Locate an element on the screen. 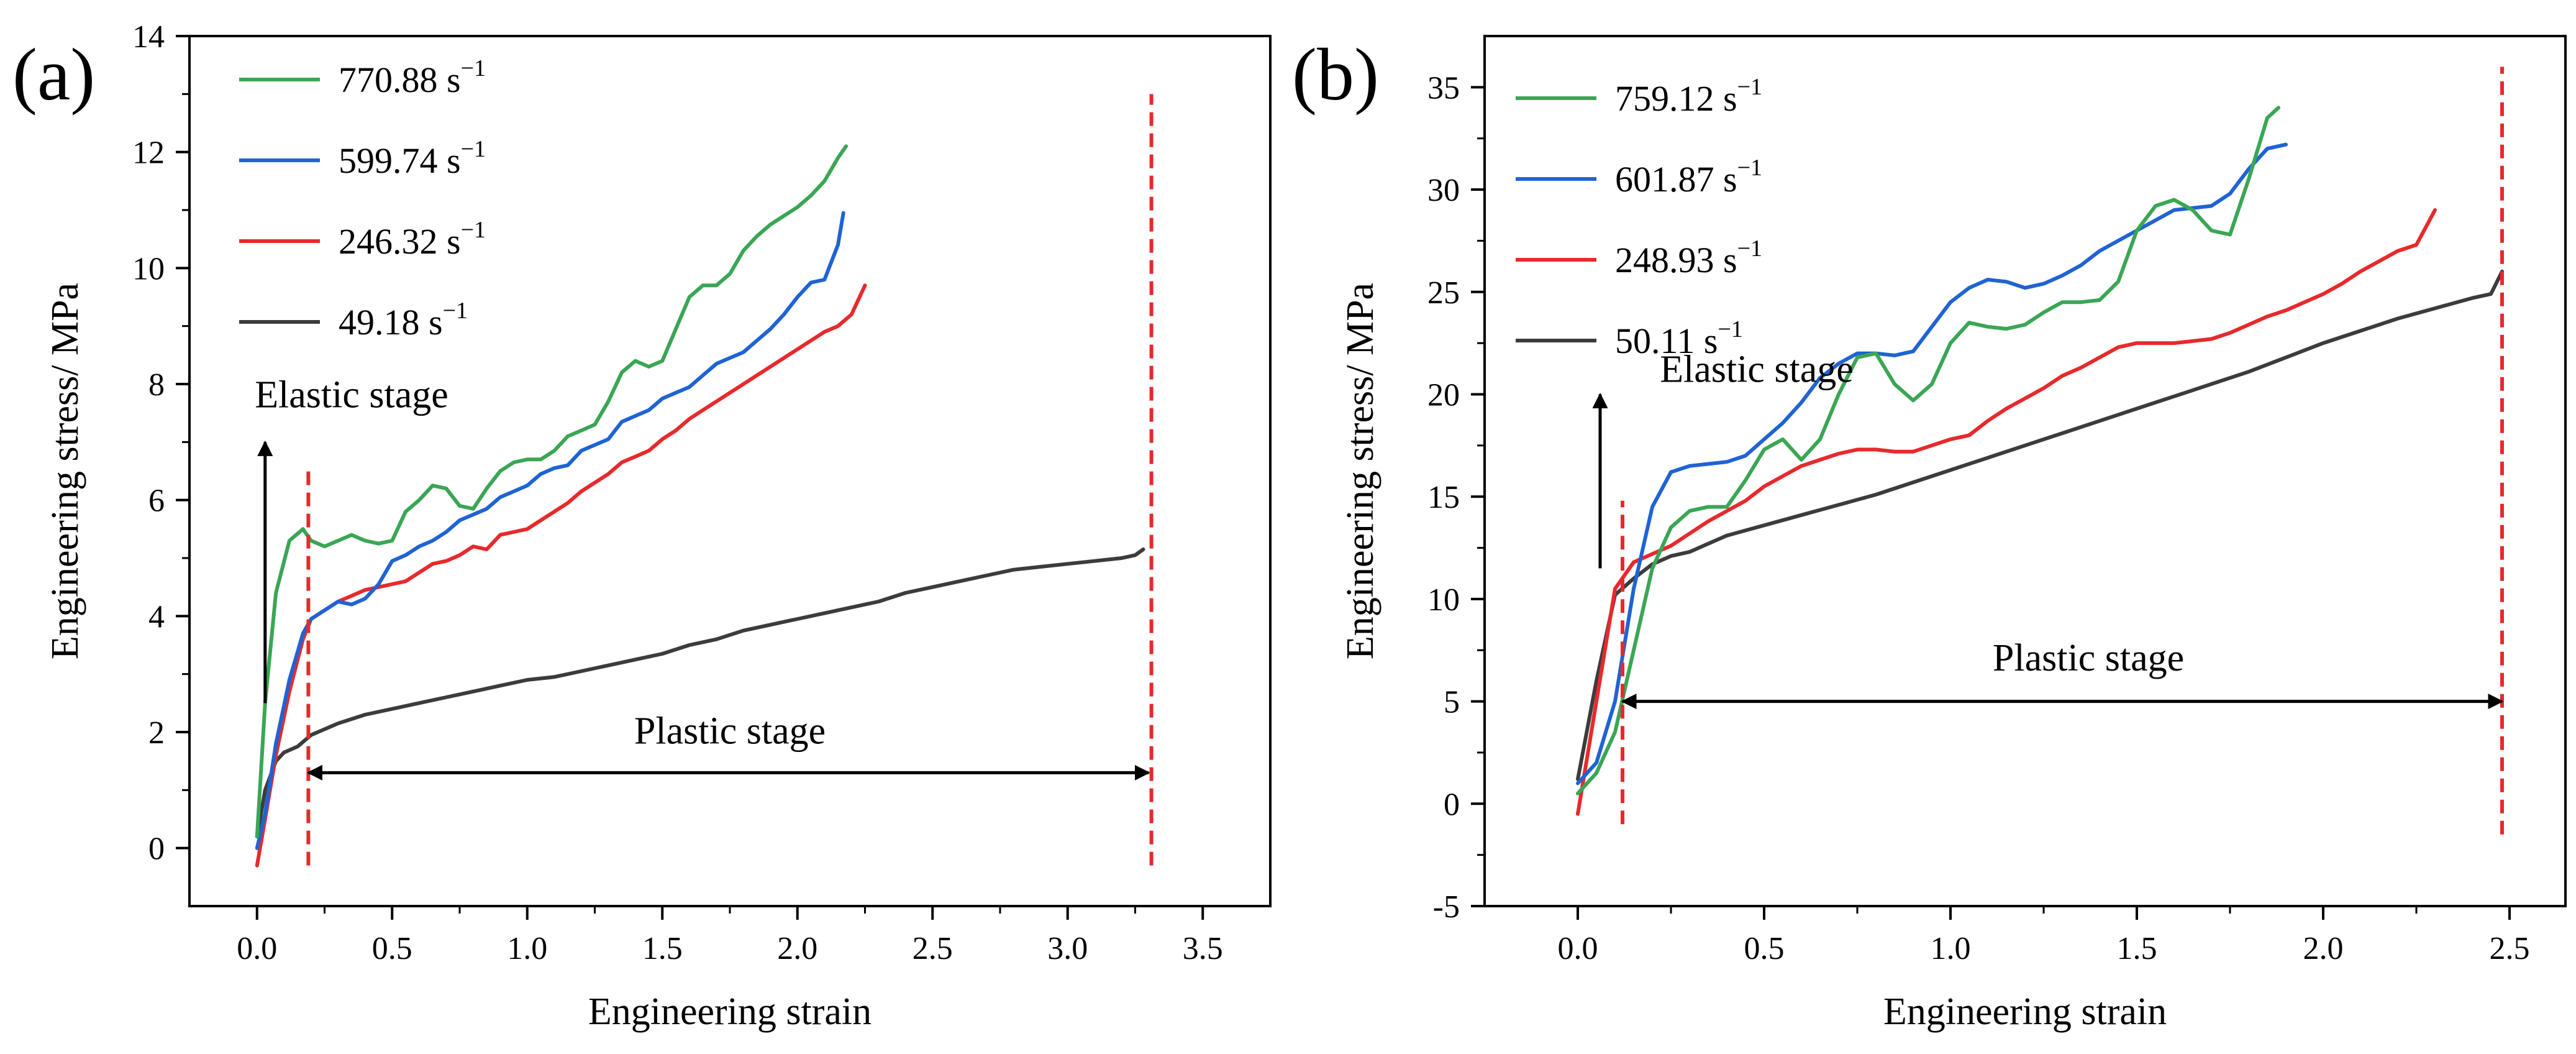 This screenshot has height=1054, width=2576. legend-label: 601.87 s is located at coordinates (1676, 179).